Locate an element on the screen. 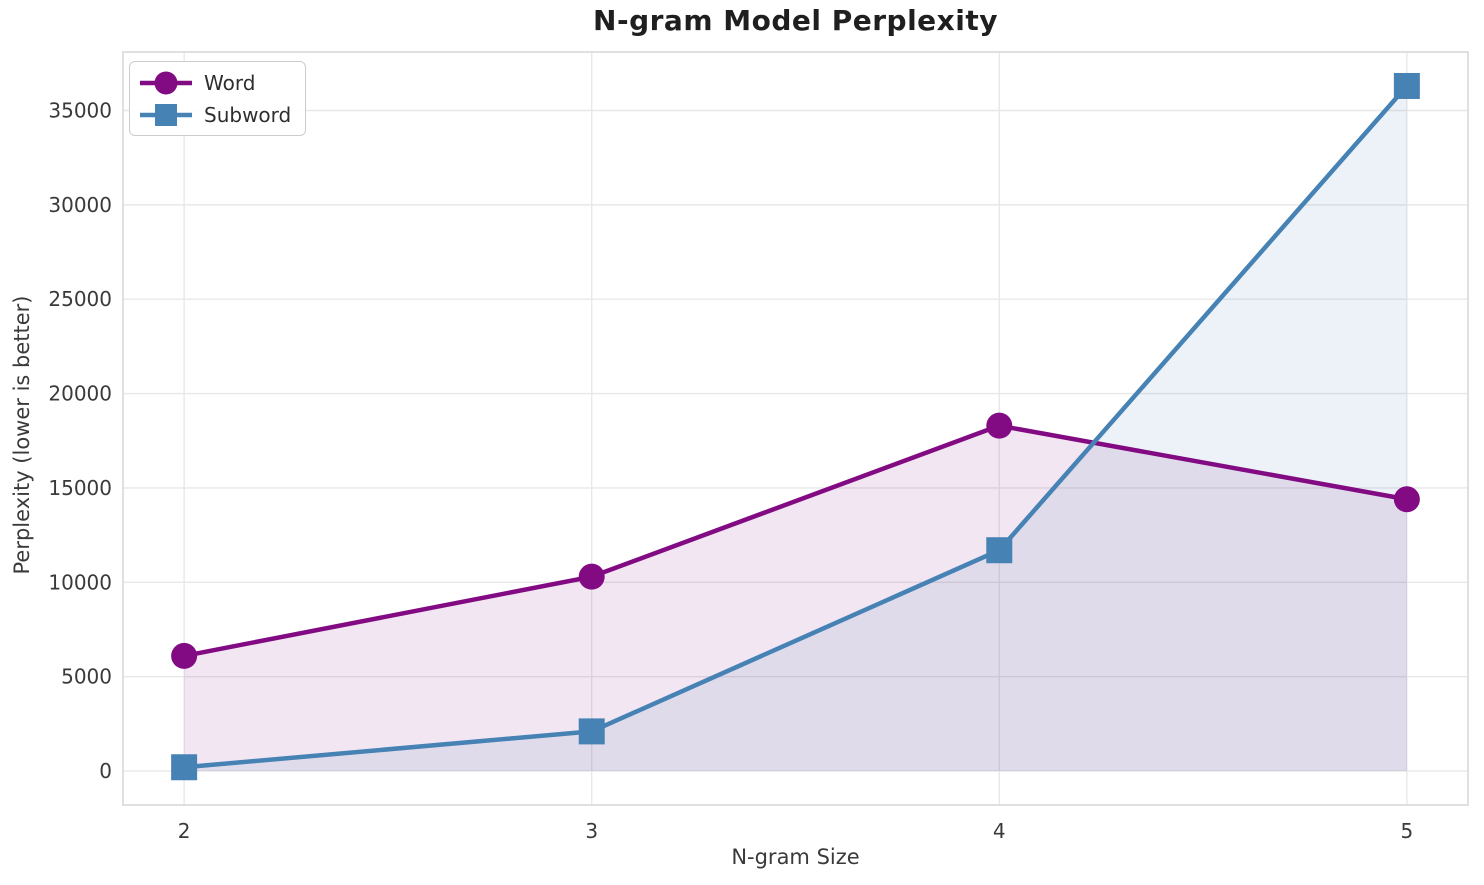 The width and height of the screenshot is (1484, 885). x-tick-label: 2 is located at coordinates (184, 831).